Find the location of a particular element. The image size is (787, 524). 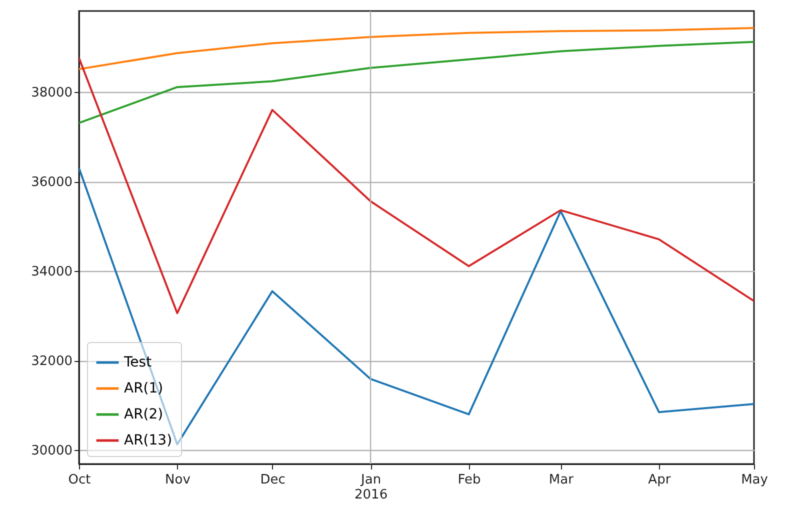

x-tick-label: Mar is located at coordinates (561, 480).